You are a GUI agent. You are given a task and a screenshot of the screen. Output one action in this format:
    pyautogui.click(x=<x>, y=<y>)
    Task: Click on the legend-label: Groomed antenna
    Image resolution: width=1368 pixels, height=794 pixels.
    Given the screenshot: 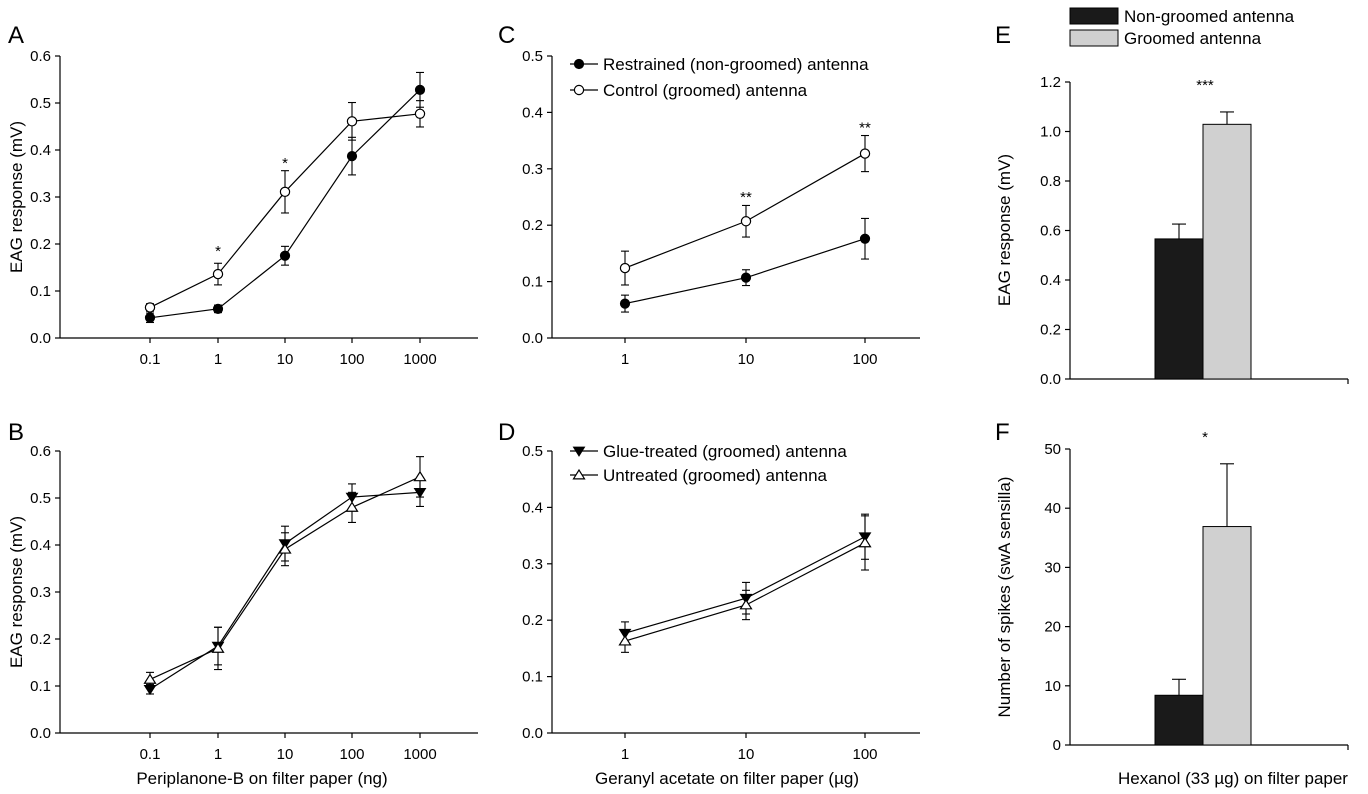 What is the action you would take?
    pyautogui.click(x=1193, y=38)
    